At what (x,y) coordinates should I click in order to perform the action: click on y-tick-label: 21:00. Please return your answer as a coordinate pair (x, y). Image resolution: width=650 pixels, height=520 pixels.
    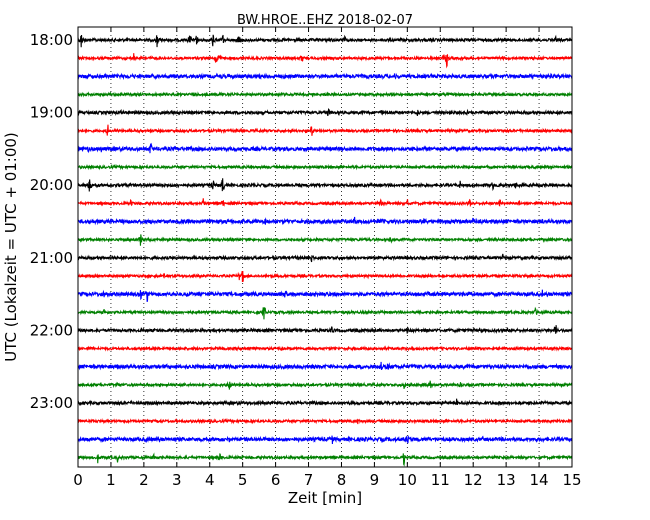
    Looking at the image, I should click on (51, 258).